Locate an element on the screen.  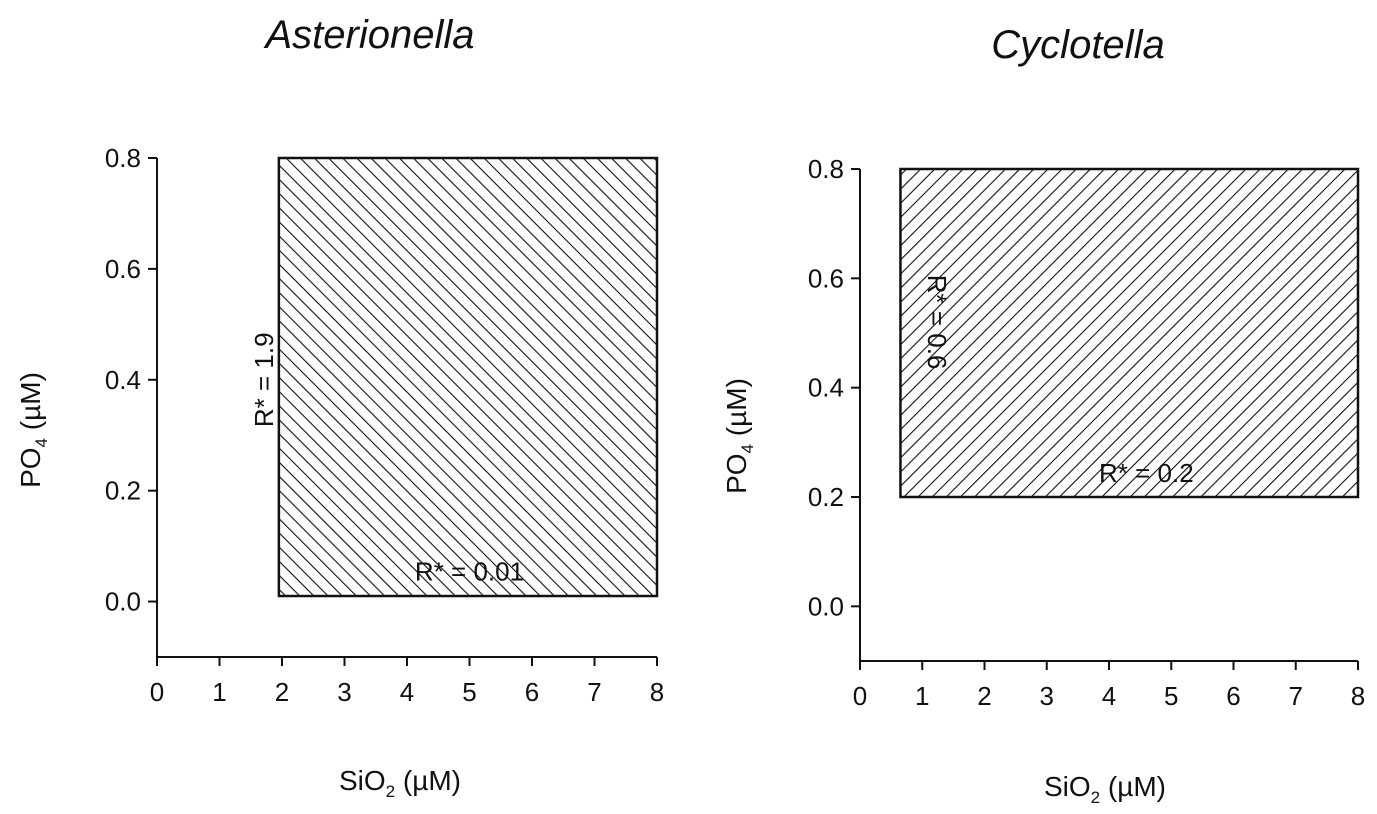
r-star-label: R* = 1.9 is located at coordinates (264, 379).